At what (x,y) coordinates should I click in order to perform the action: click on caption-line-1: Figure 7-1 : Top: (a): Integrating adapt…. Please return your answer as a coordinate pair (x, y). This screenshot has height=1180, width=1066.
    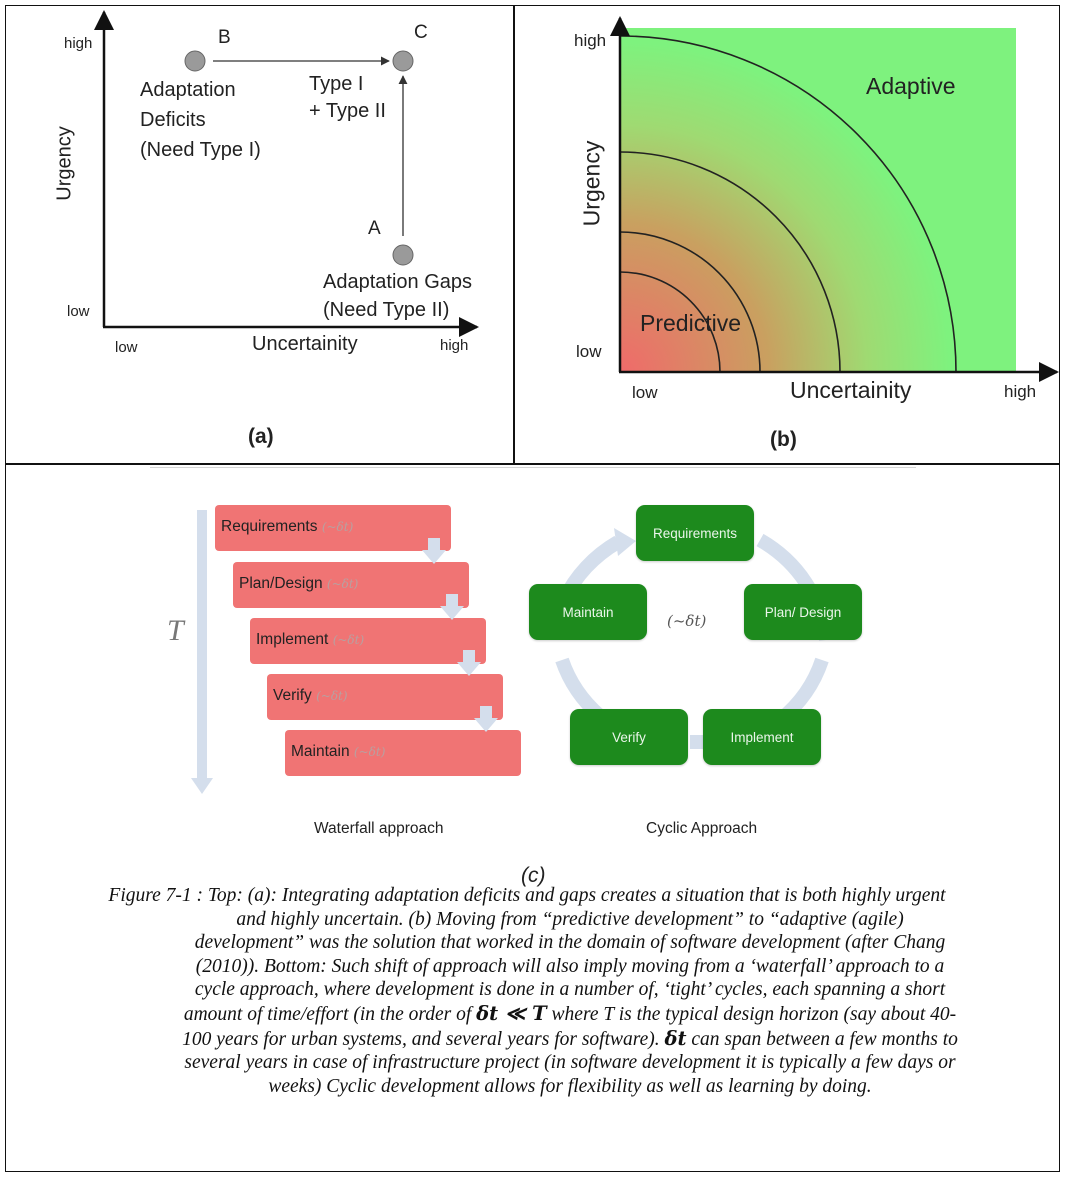
    Looking at the image, I should click on (527, 895).